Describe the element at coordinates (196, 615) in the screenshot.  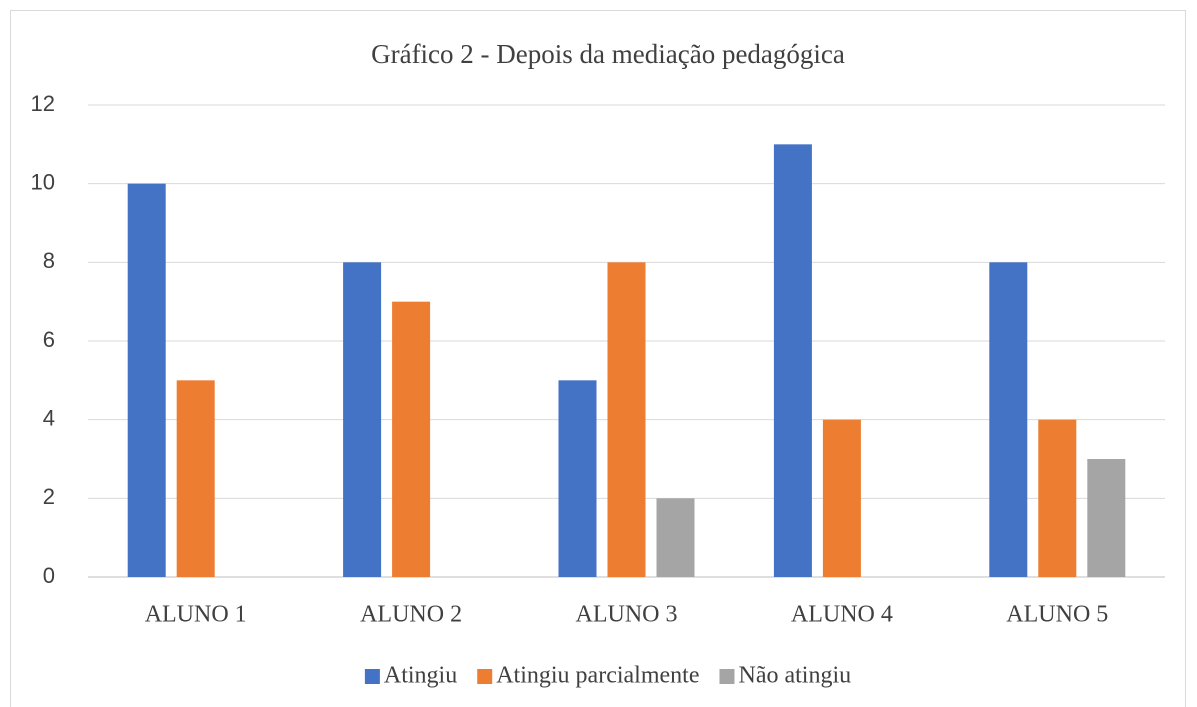
I see `x-tick-label: ALUNO 1` at that location.